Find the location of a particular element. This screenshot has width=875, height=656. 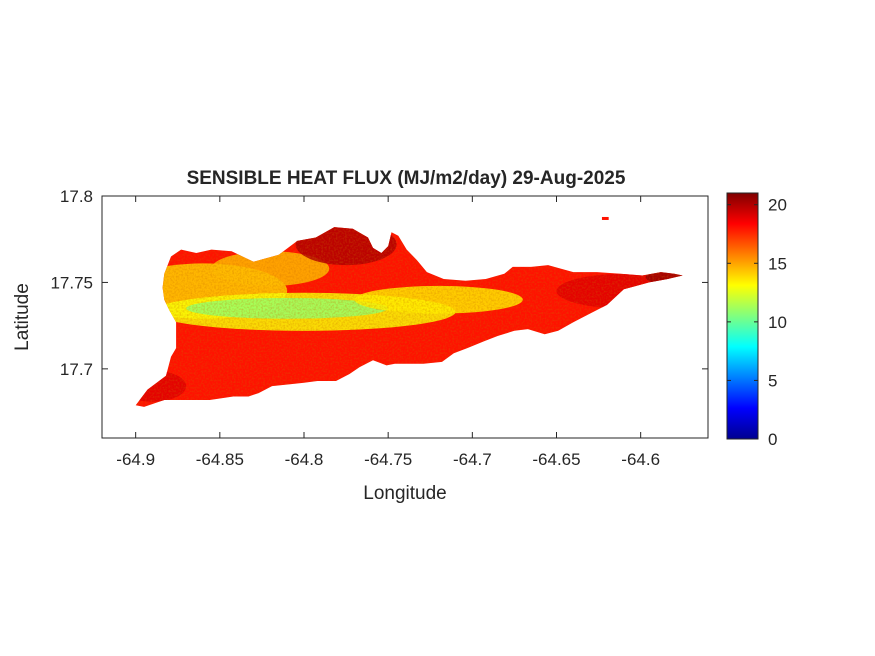

colorbar-tick-label: 15 is located at coordinates (777, 263).